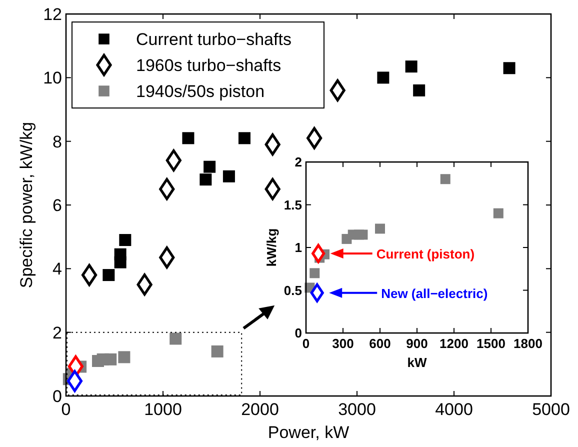  I want to click on x-tick-label: 900, so click(417, 343).